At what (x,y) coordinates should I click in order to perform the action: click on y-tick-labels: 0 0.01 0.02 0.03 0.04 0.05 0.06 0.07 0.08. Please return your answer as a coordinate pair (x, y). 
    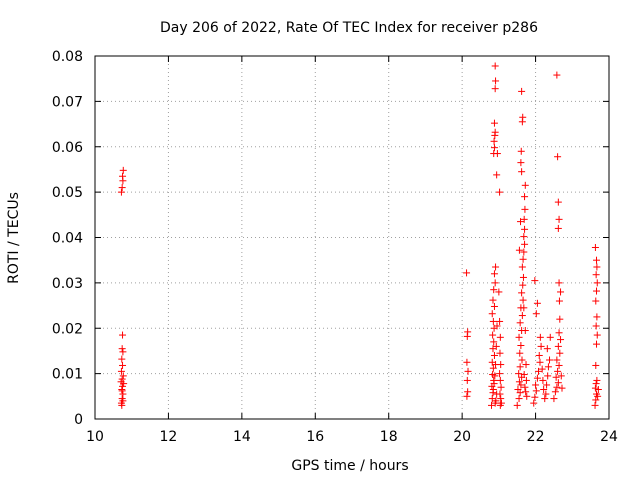
    Looking at the image, I should click on (67, 238).